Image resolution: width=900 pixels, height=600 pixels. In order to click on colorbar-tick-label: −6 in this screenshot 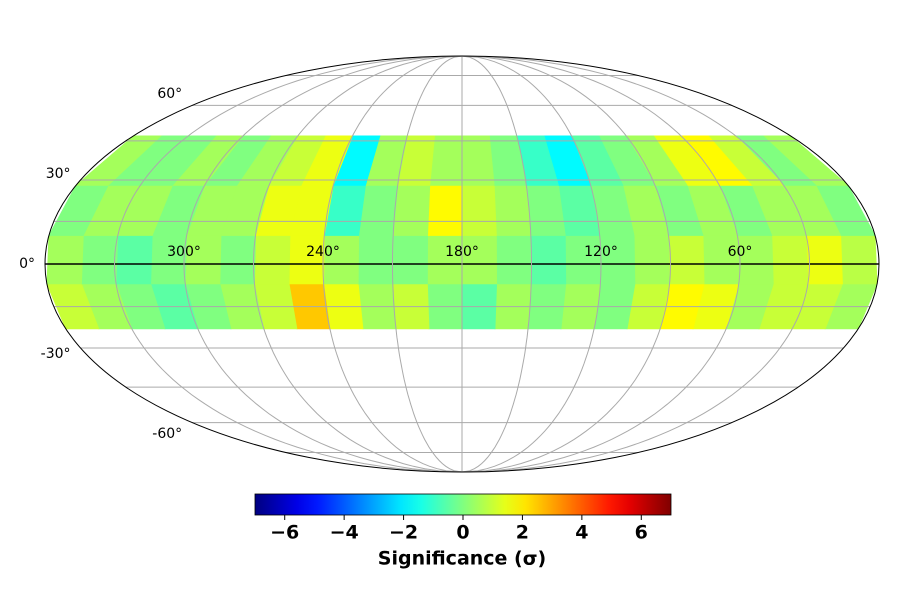, I will do `click(284, 533)`.